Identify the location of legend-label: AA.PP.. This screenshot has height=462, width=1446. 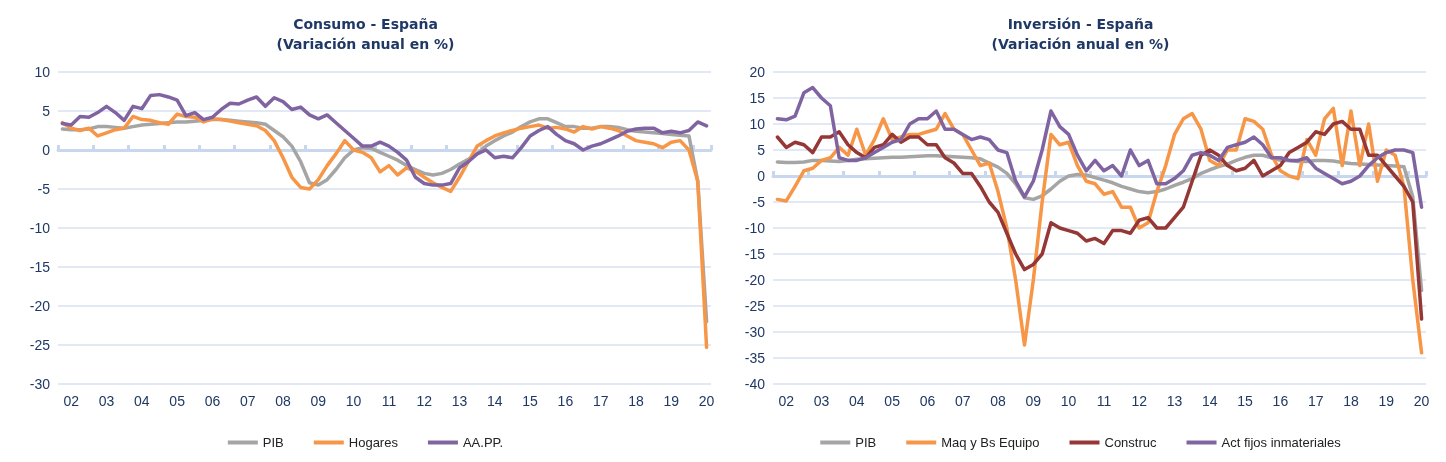
(483, 442).